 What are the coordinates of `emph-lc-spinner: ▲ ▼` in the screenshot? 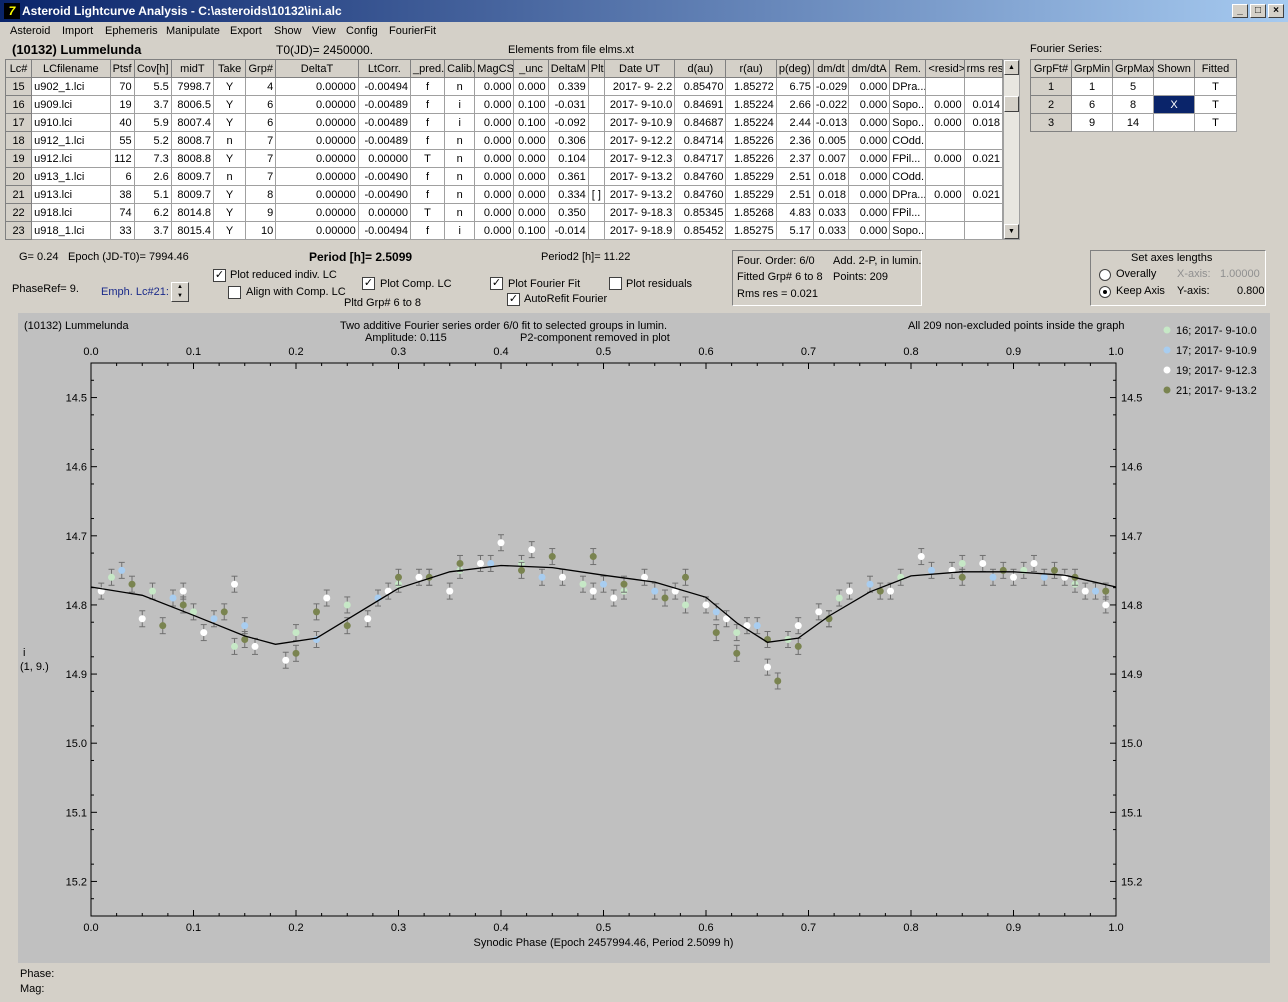 It's located at (180, 292).